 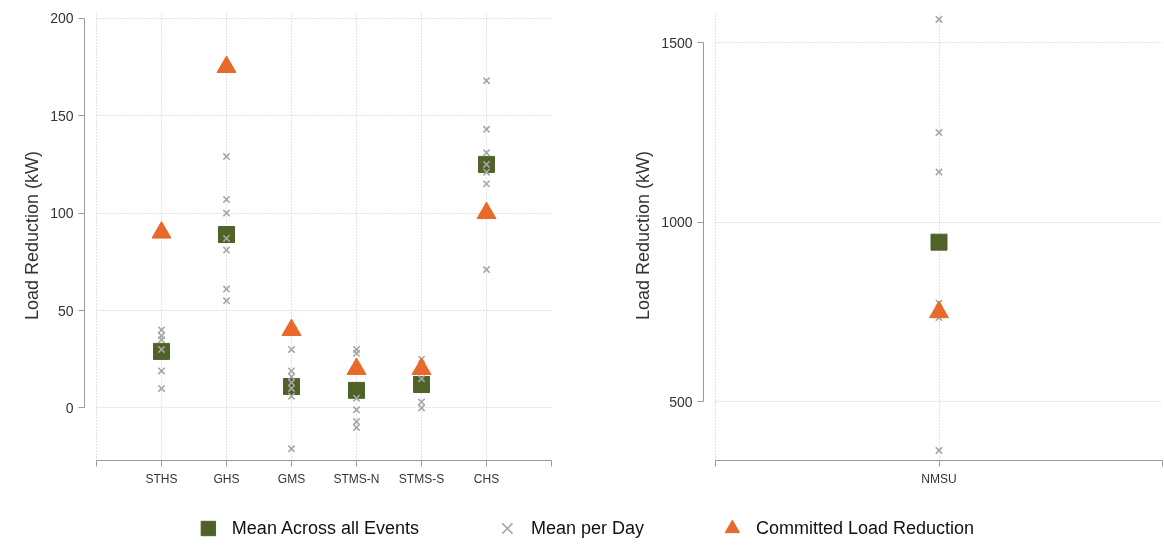 I want to click on y-tick-label: 500, so click(x=681, y=401).